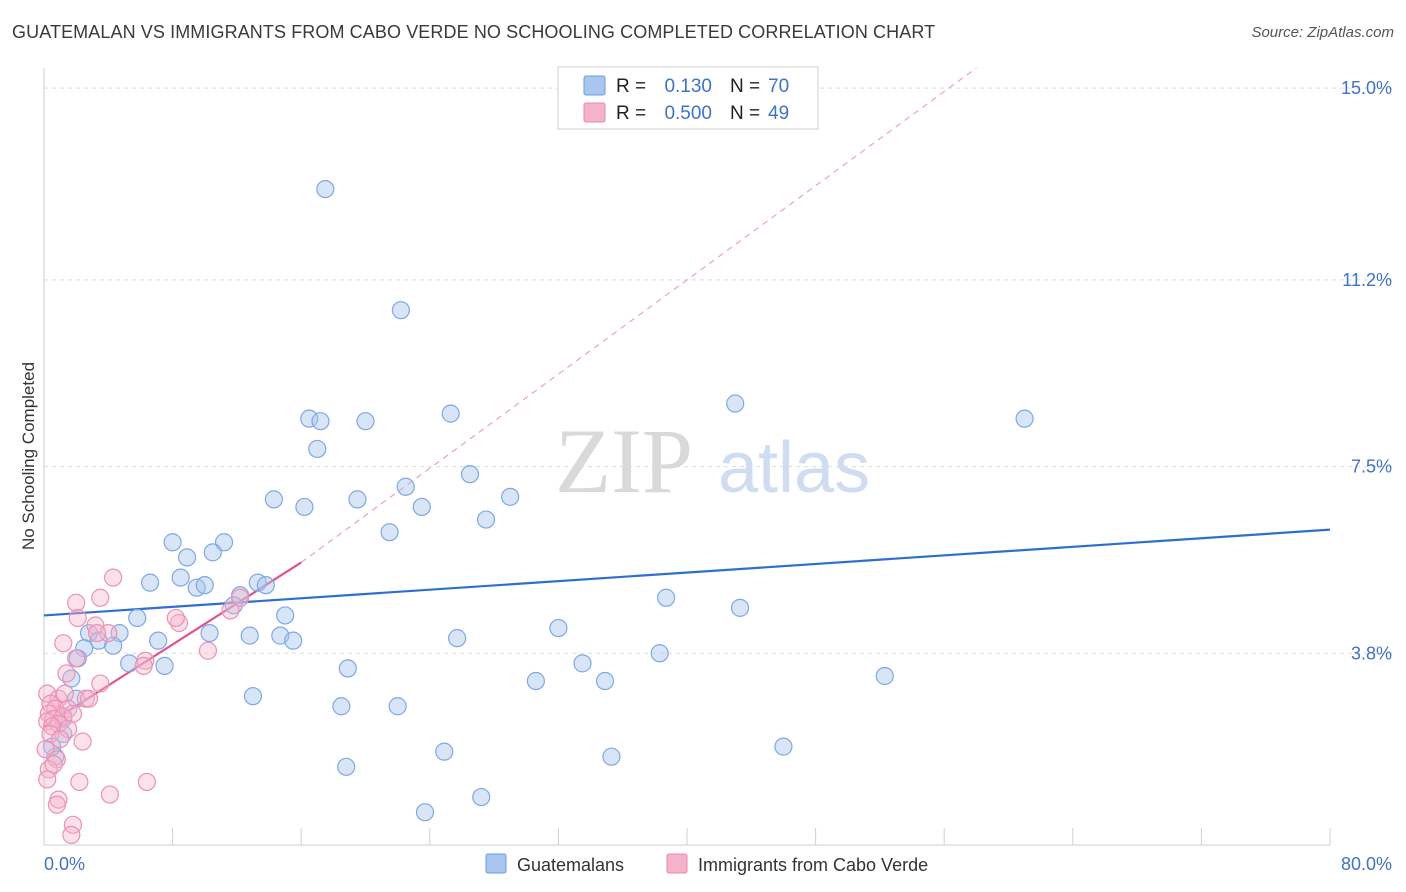 The height and width of the screenshot is (892, 1406). Describe the element at coordinates (687, 836) in the screenshot. I see `x-axis-ticks` at that location.